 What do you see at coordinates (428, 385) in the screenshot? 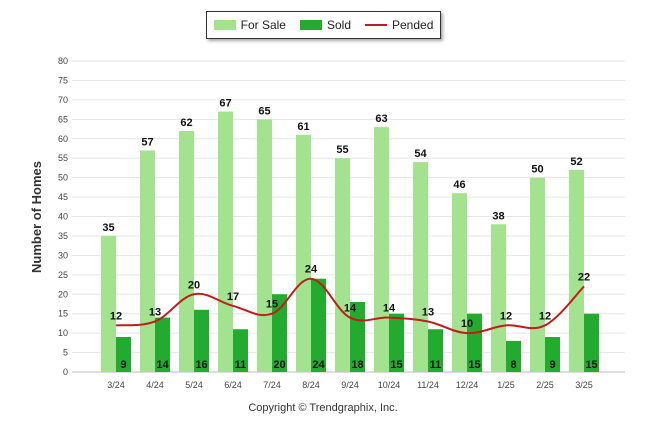
I see `x-tick-label: 11/24` at bounding box center [428, 385].